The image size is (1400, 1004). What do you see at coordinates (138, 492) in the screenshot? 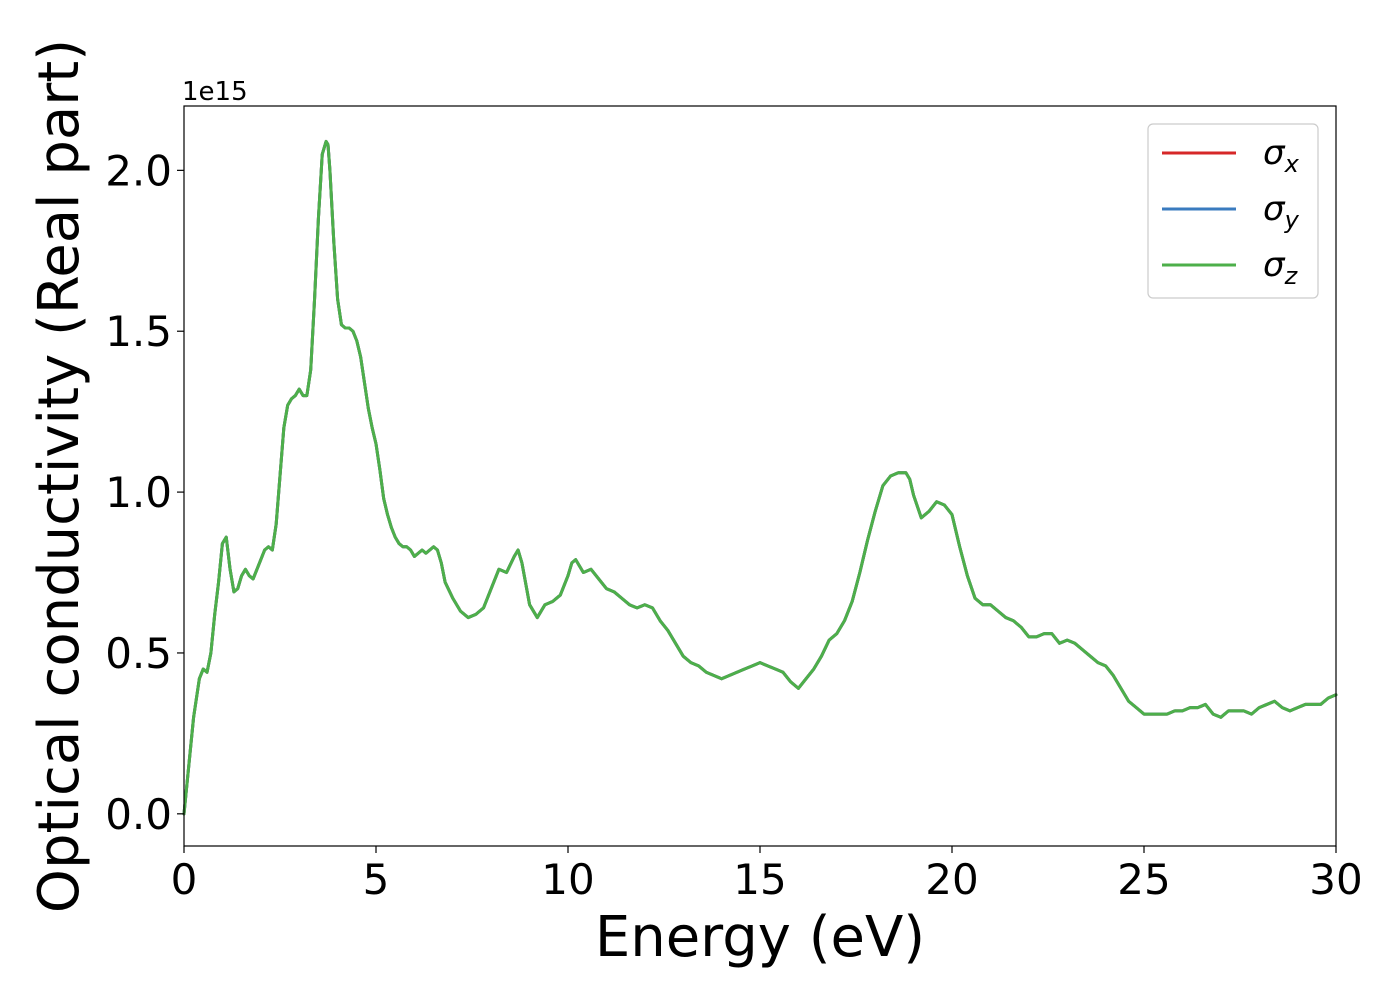
I see `y-tick-label: 1.0` at bounding box center [138, 492].